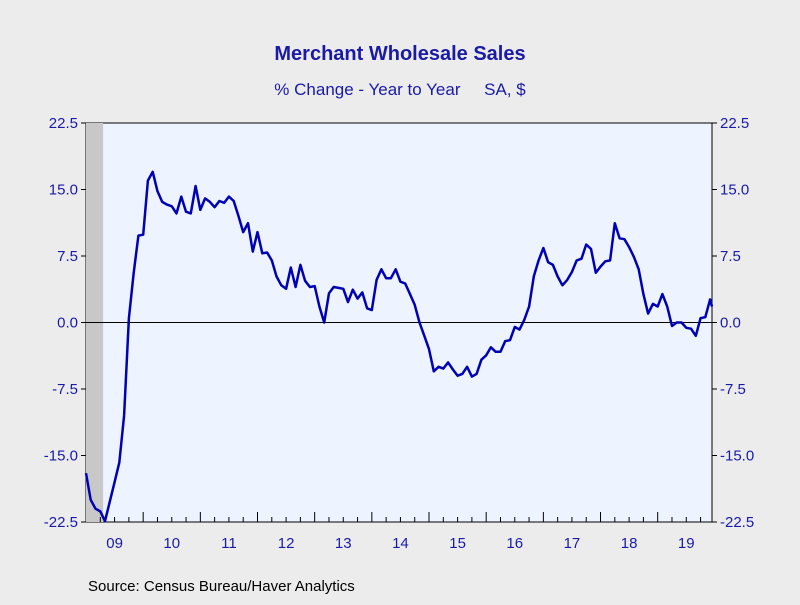  I want to click on chart-title: Merchant Wholesale Sales, so click(399, 54).